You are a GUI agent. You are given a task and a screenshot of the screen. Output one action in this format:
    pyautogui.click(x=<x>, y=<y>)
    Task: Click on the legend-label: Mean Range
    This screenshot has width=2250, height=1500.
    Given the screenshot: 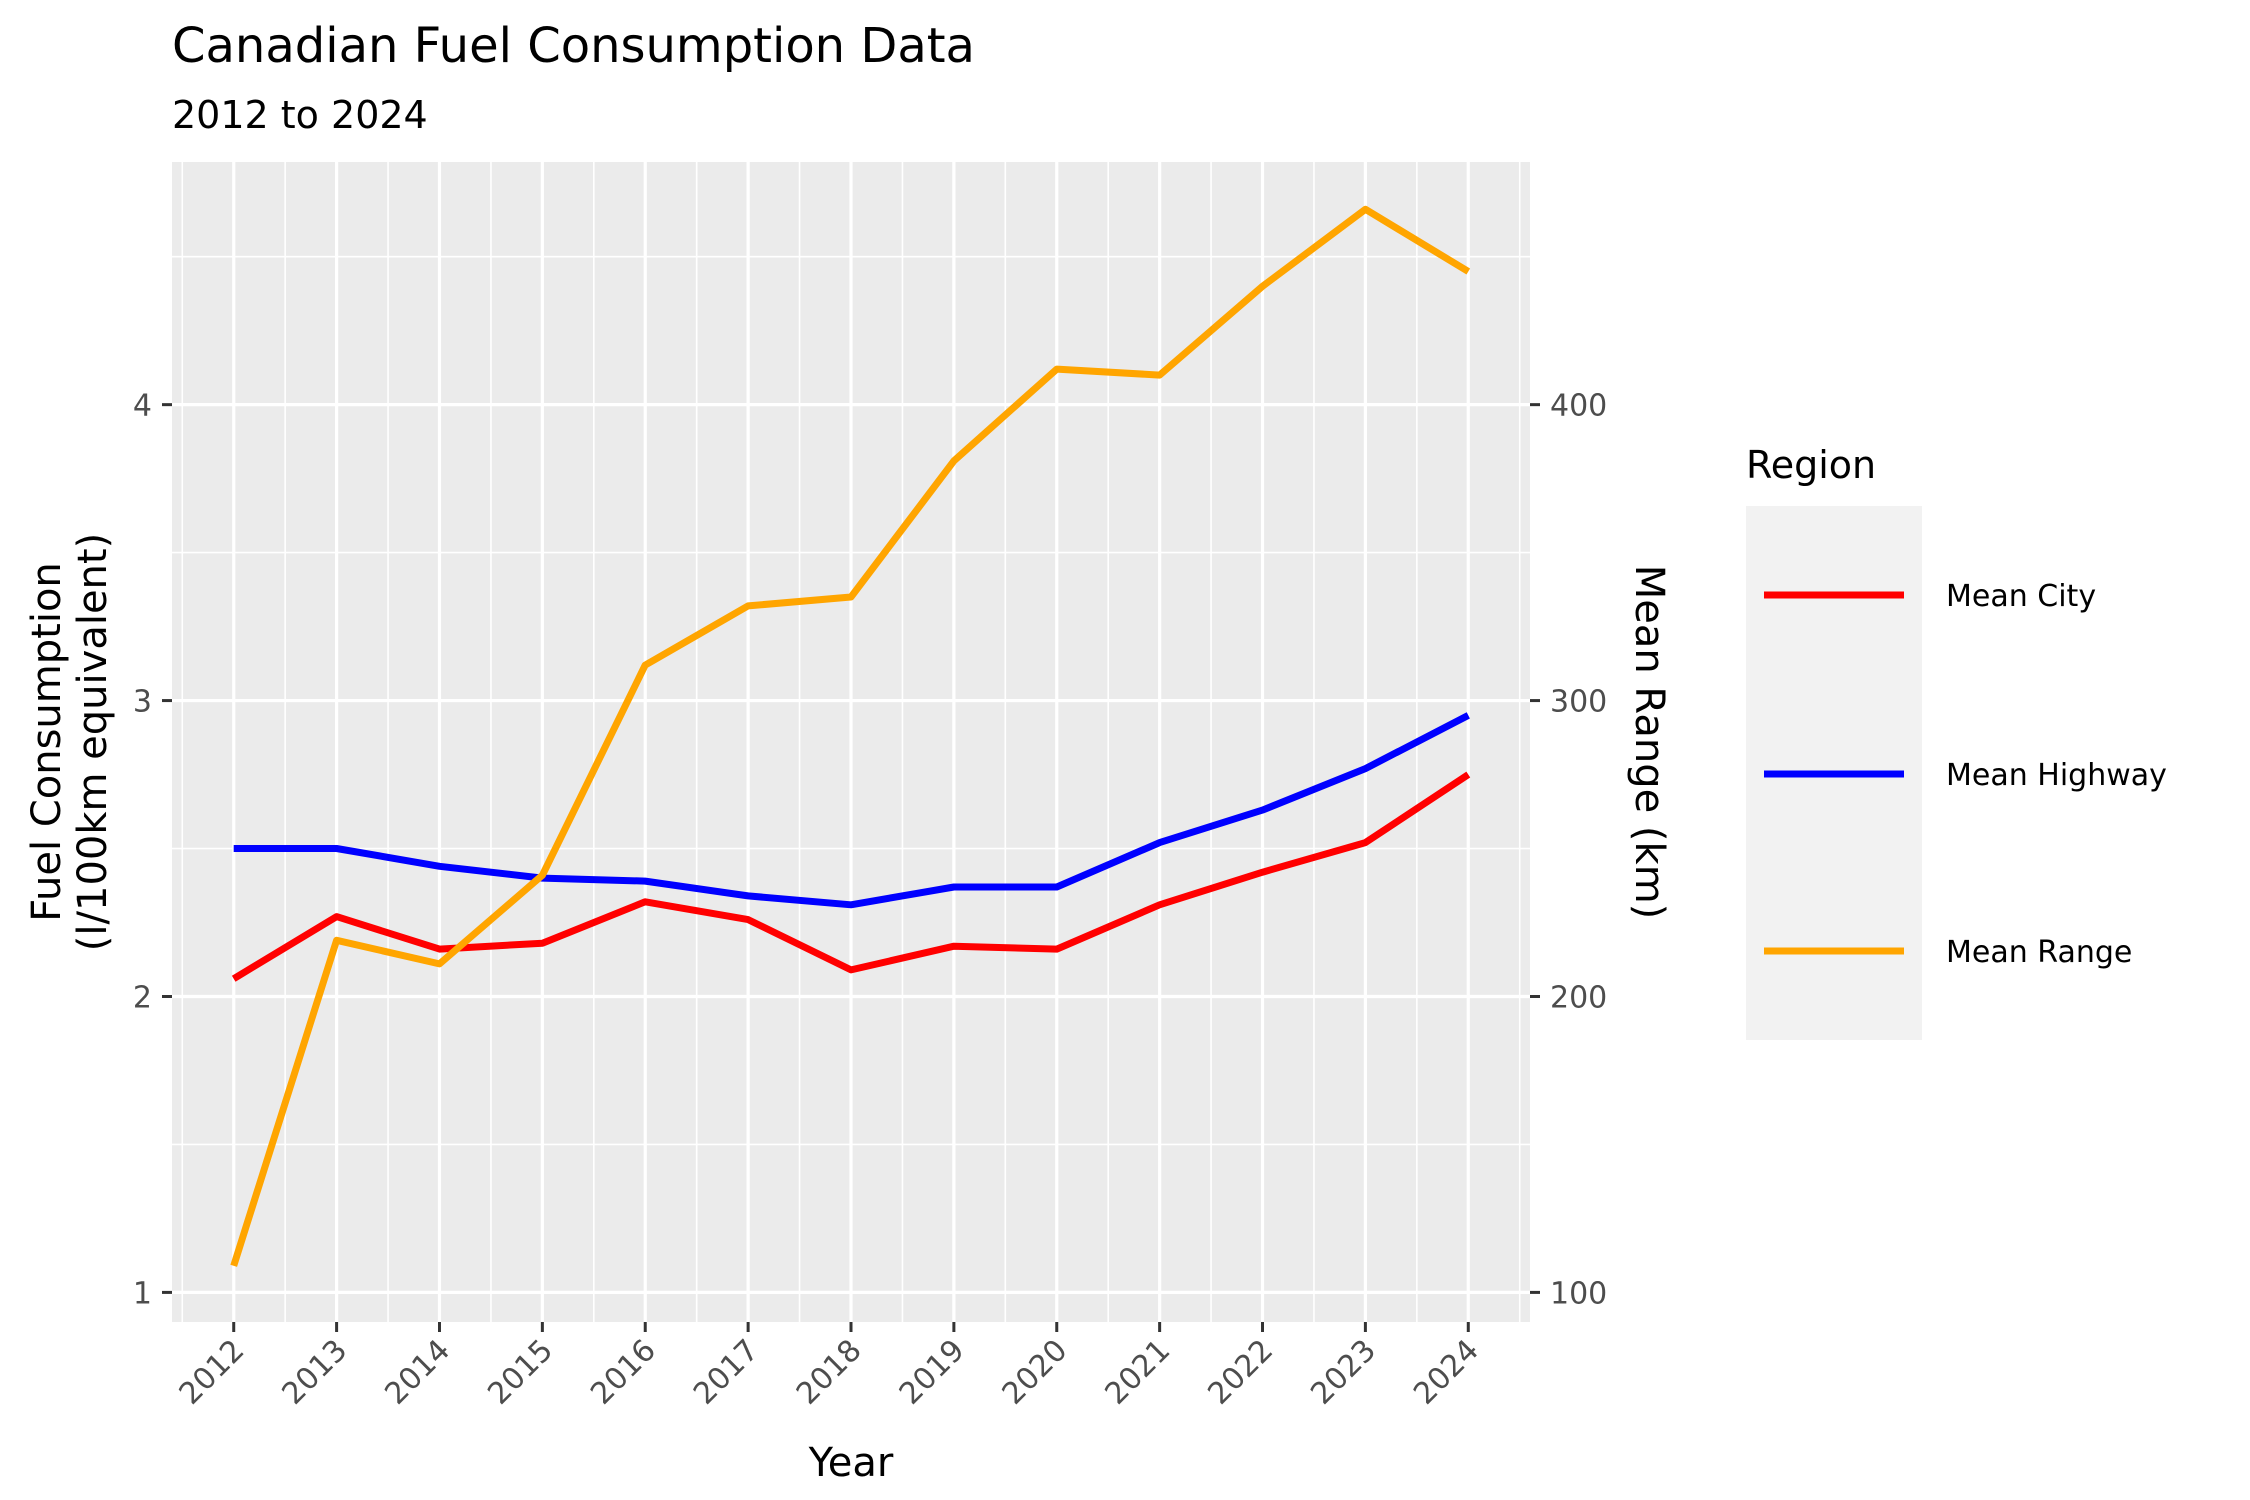 What is the action you would take?
    pyautogui.click(x=2039, y=952)
    